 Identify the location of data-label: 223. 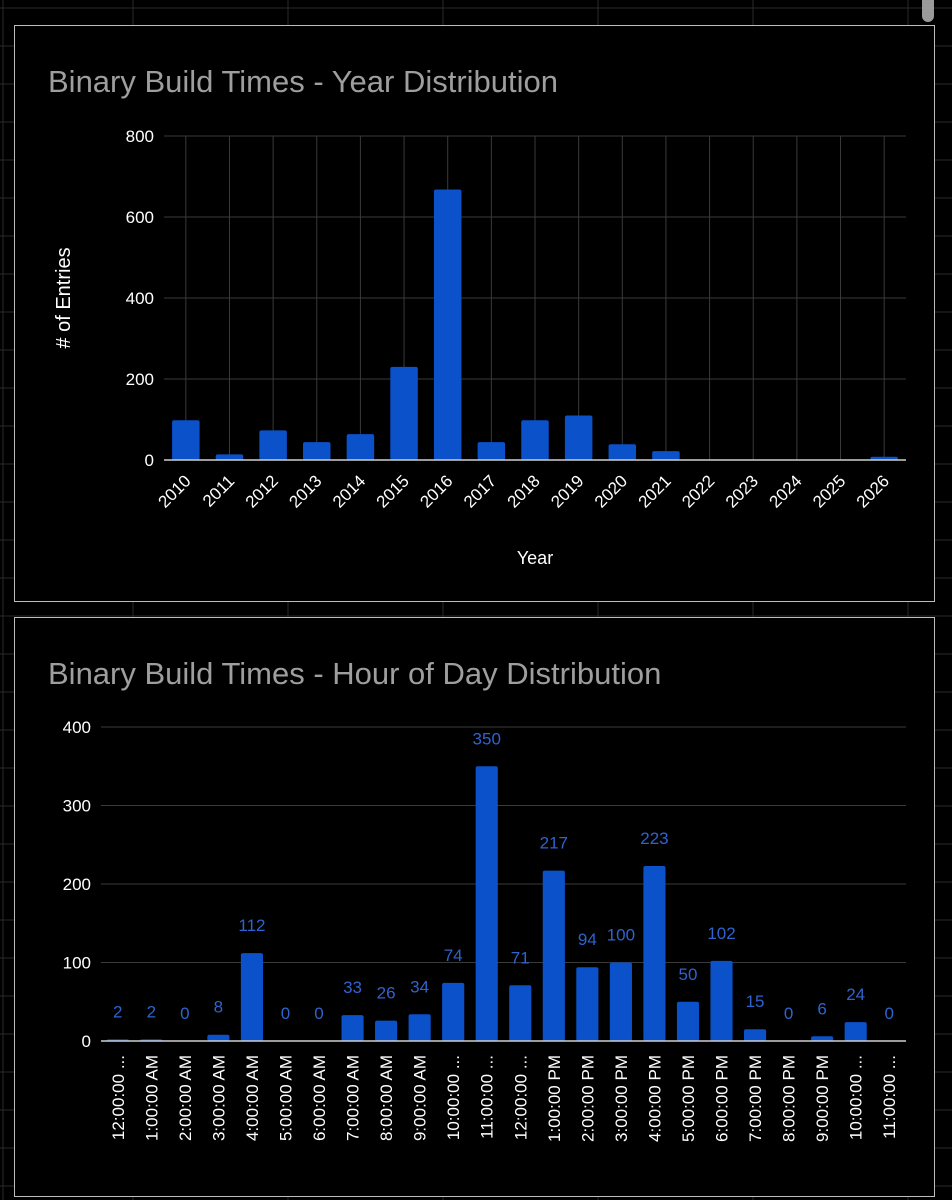
(654, 838).